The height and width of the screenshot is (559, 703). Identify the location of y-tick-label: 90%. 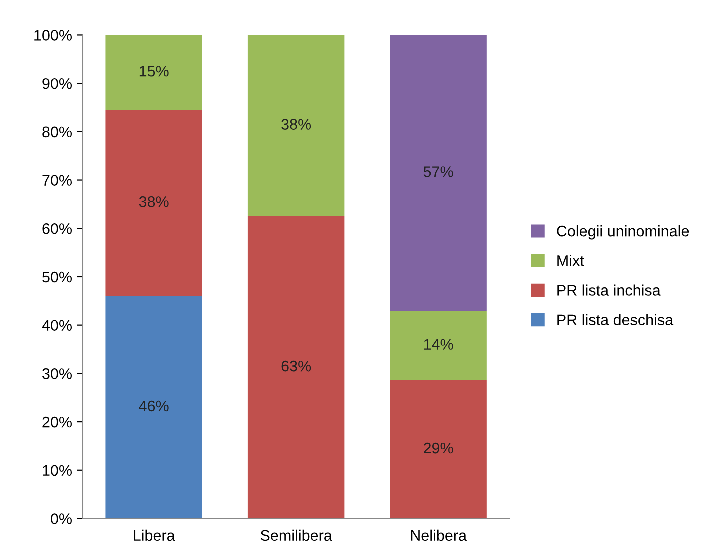
(57, 84).